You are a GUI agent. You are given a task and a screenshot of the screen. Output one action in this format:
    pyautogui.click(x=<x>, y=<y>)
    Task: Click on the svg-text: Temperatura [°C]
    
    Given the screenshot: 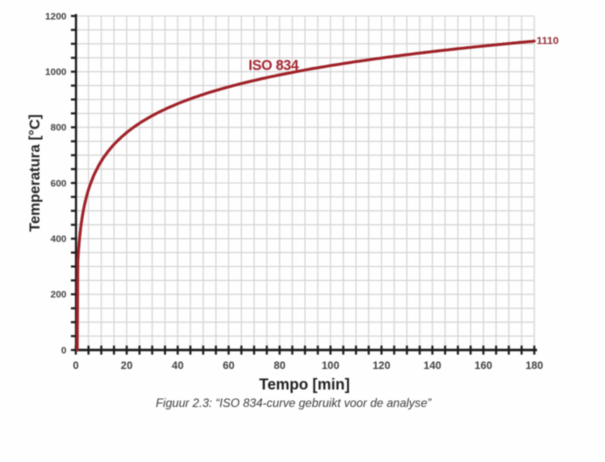 What is the action you would take?
    pyautogui.click(x=36, y=173)
    